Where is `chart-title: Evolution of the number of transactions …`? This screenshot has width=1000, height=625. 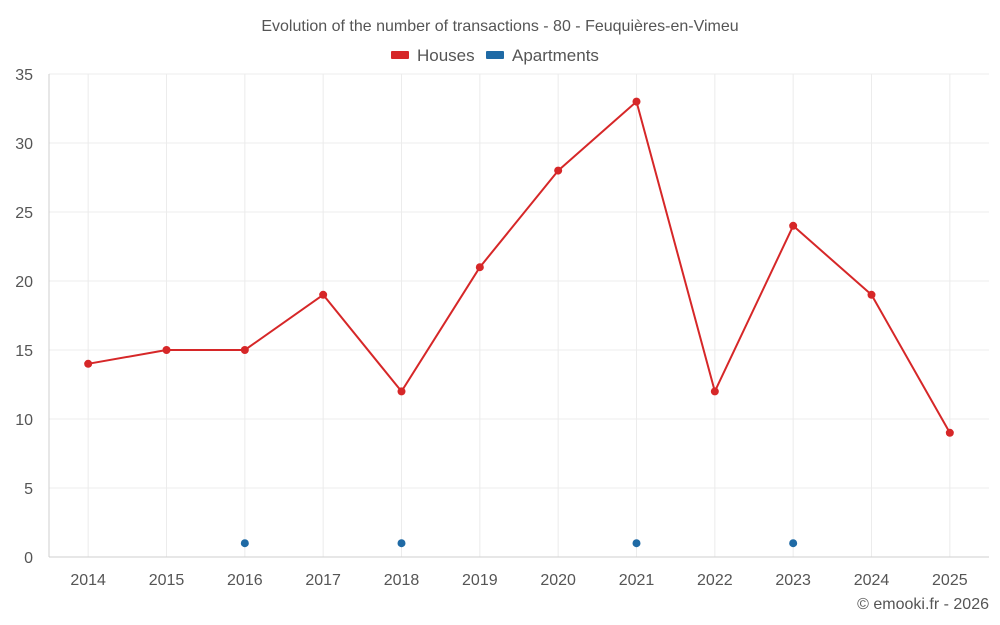
chart-title: Evolution of the number of transactions … is located at coordinates (499, 26).